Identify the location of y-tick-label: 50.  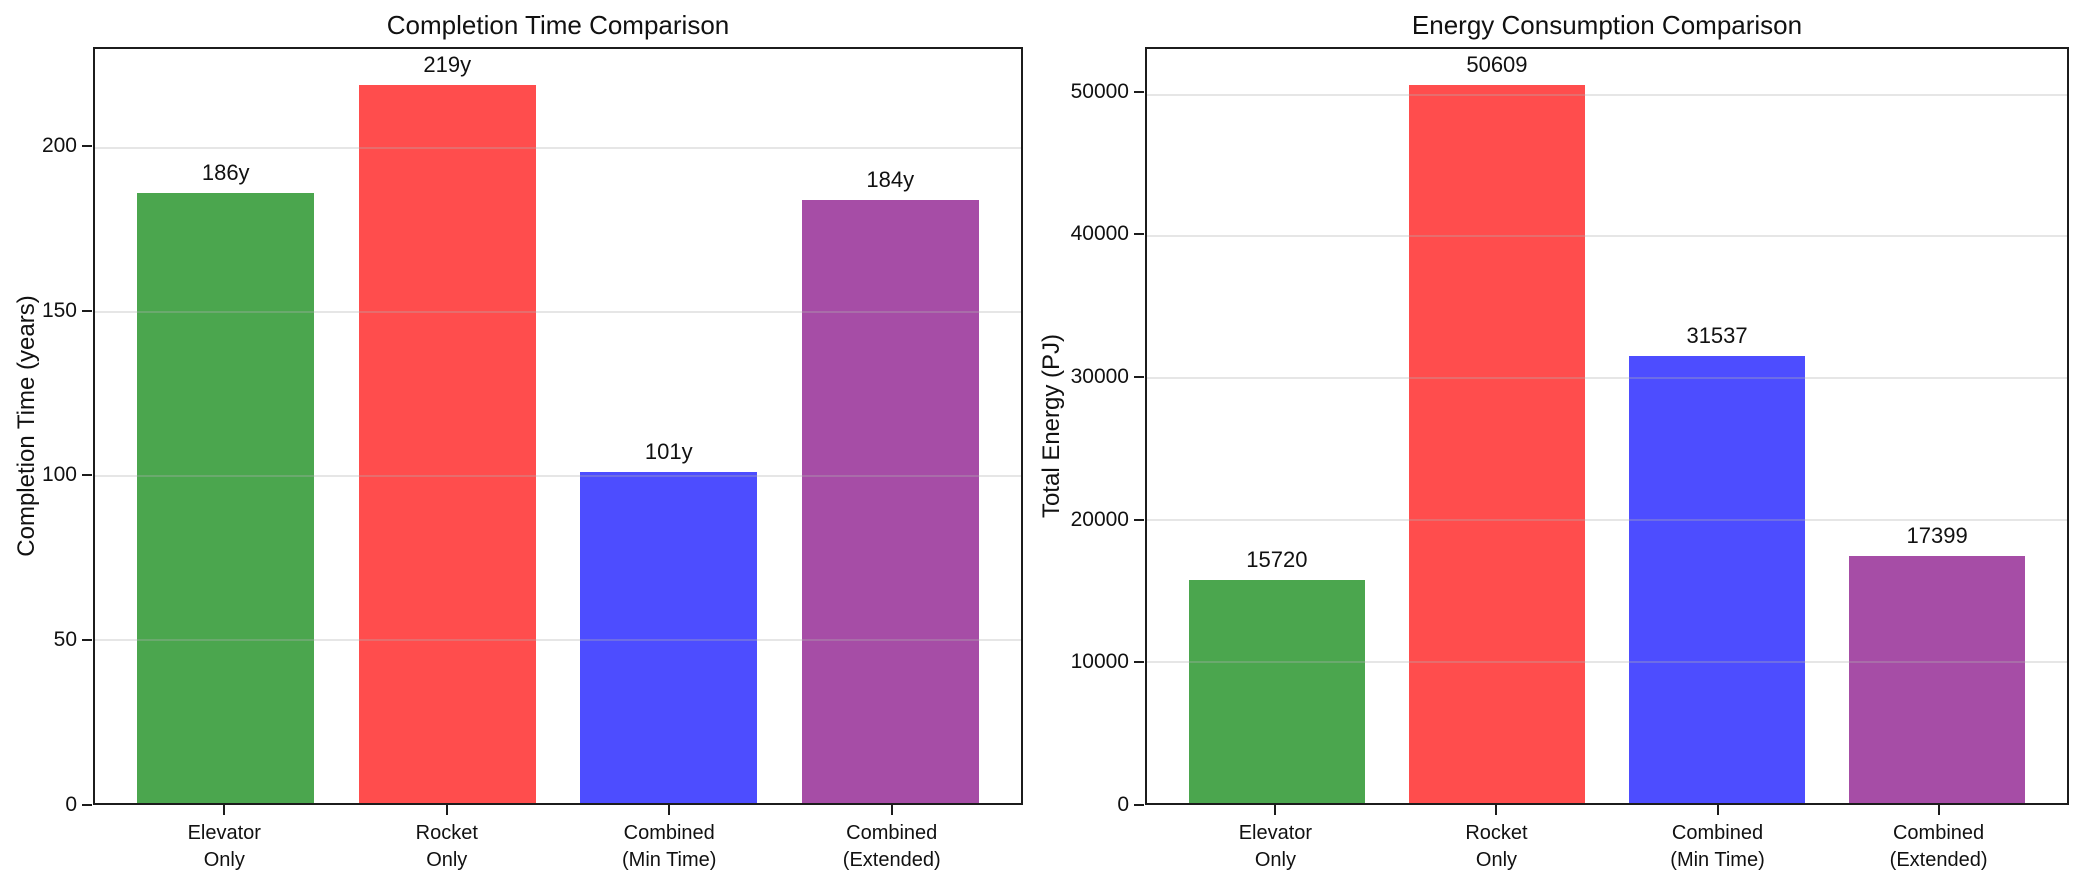
(65, 640).